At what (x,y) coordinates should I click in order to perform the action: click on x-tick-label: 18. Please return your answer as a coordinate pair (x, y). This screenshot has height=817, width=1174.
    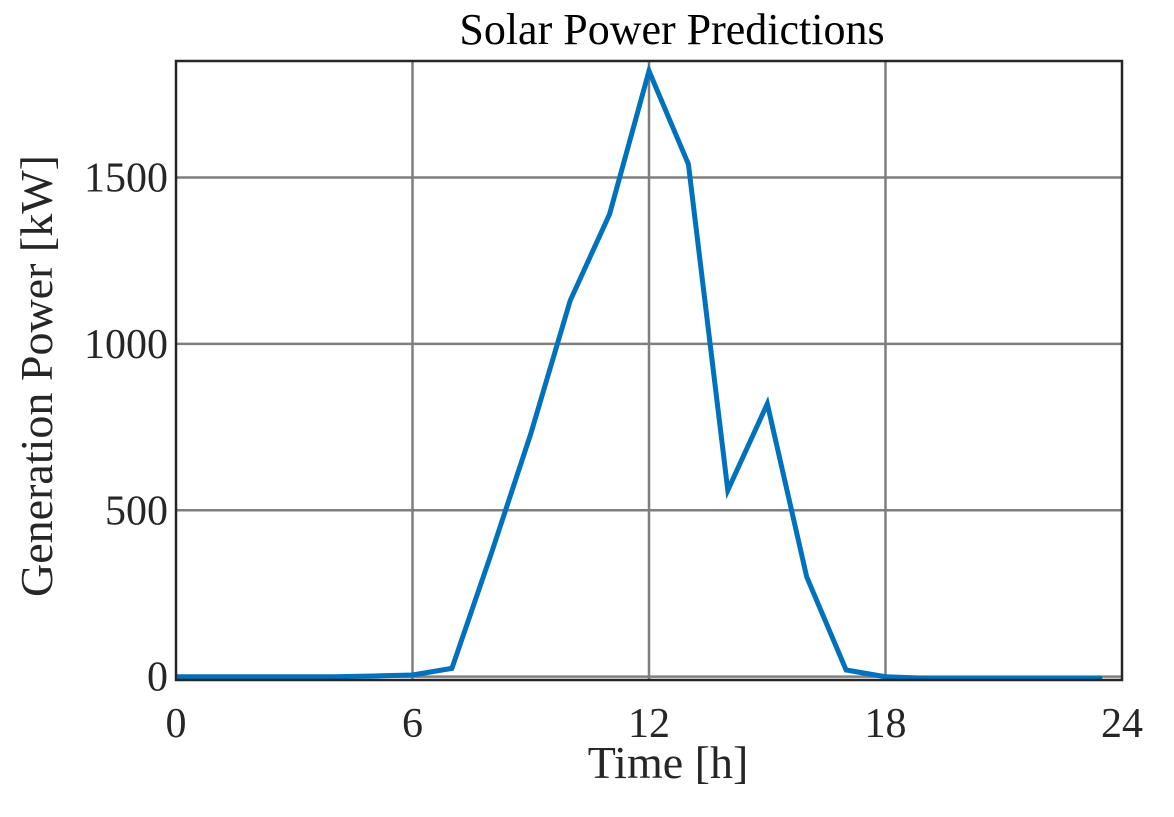
    Looking at the image, I should click on (886, 724).